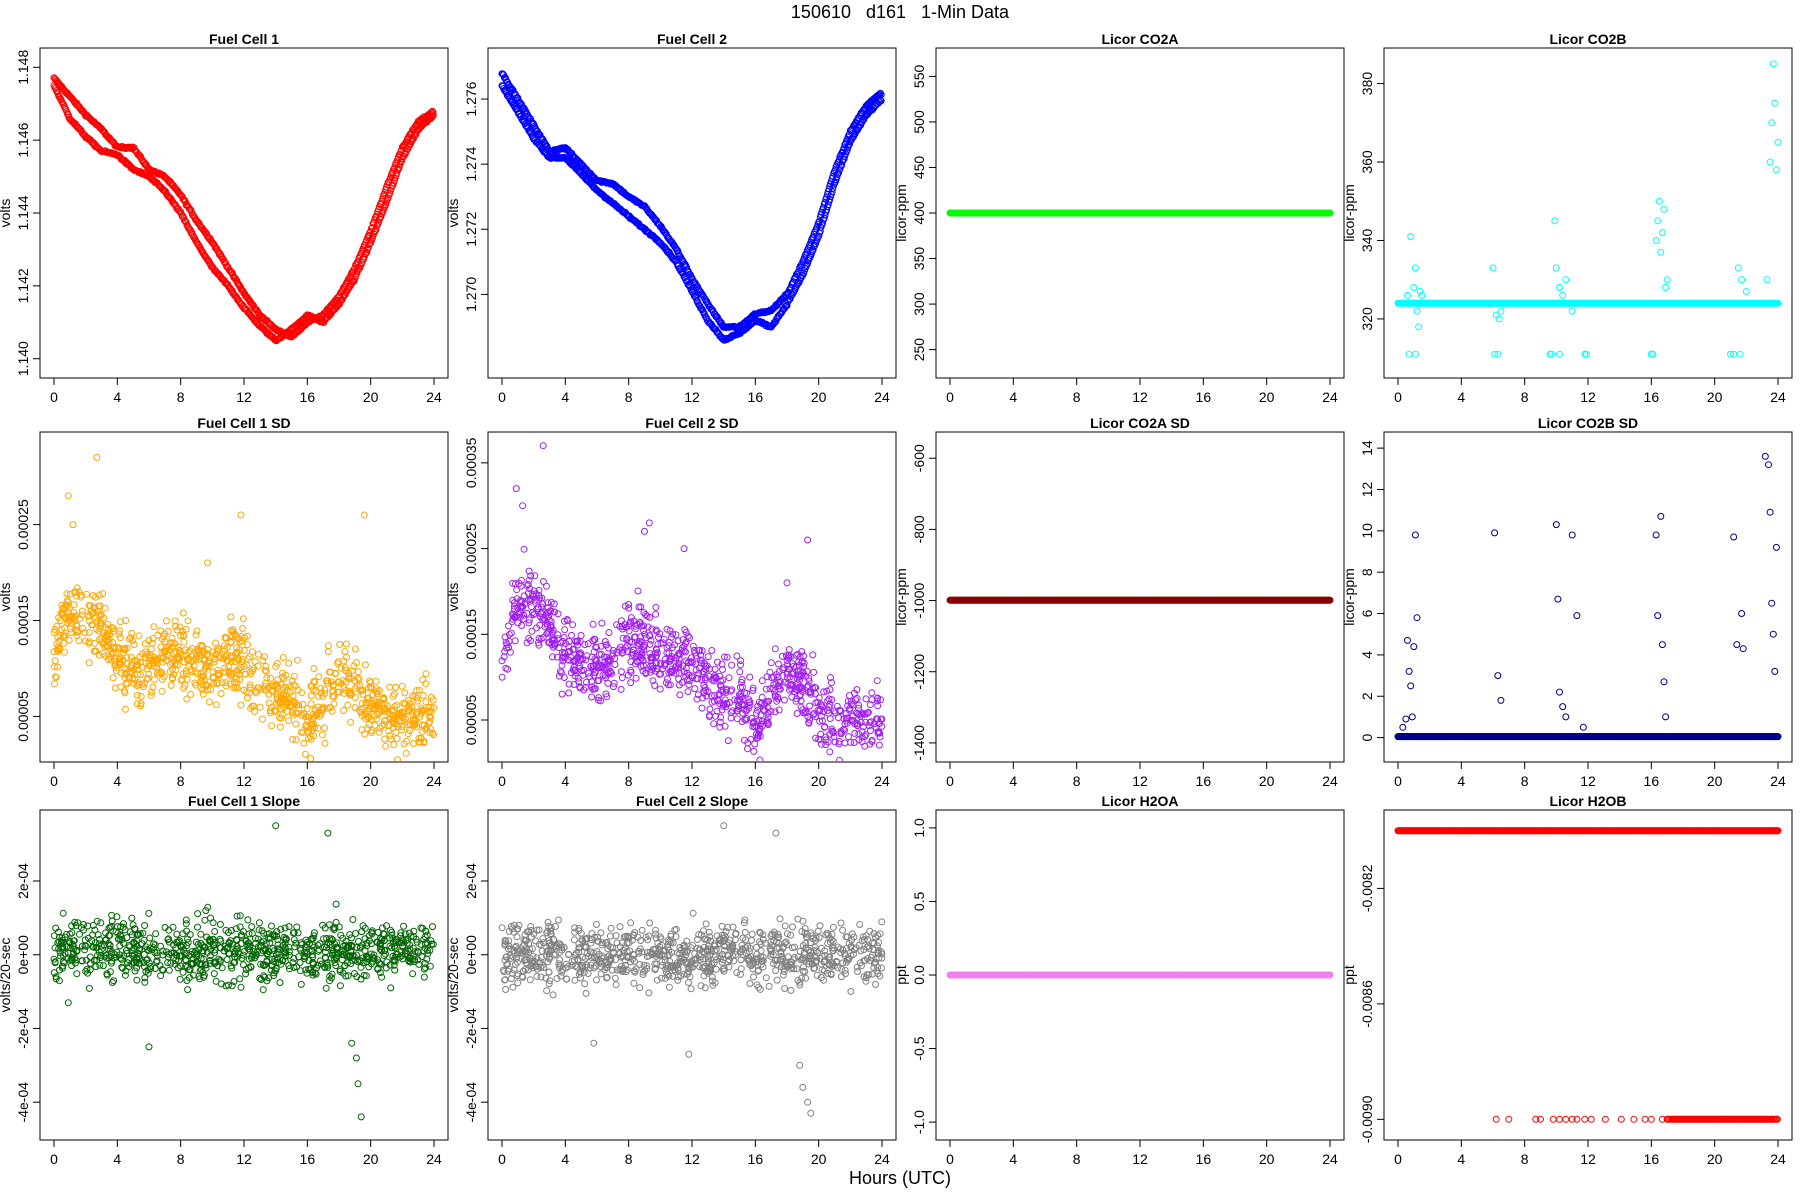 Image resolution: width=1800 pixels, height=1200 pixels. What do you see at coordinates (1267, 397) in the screenshot?
I see `x-tick-label: 20` at bounding box center [1267, 397].